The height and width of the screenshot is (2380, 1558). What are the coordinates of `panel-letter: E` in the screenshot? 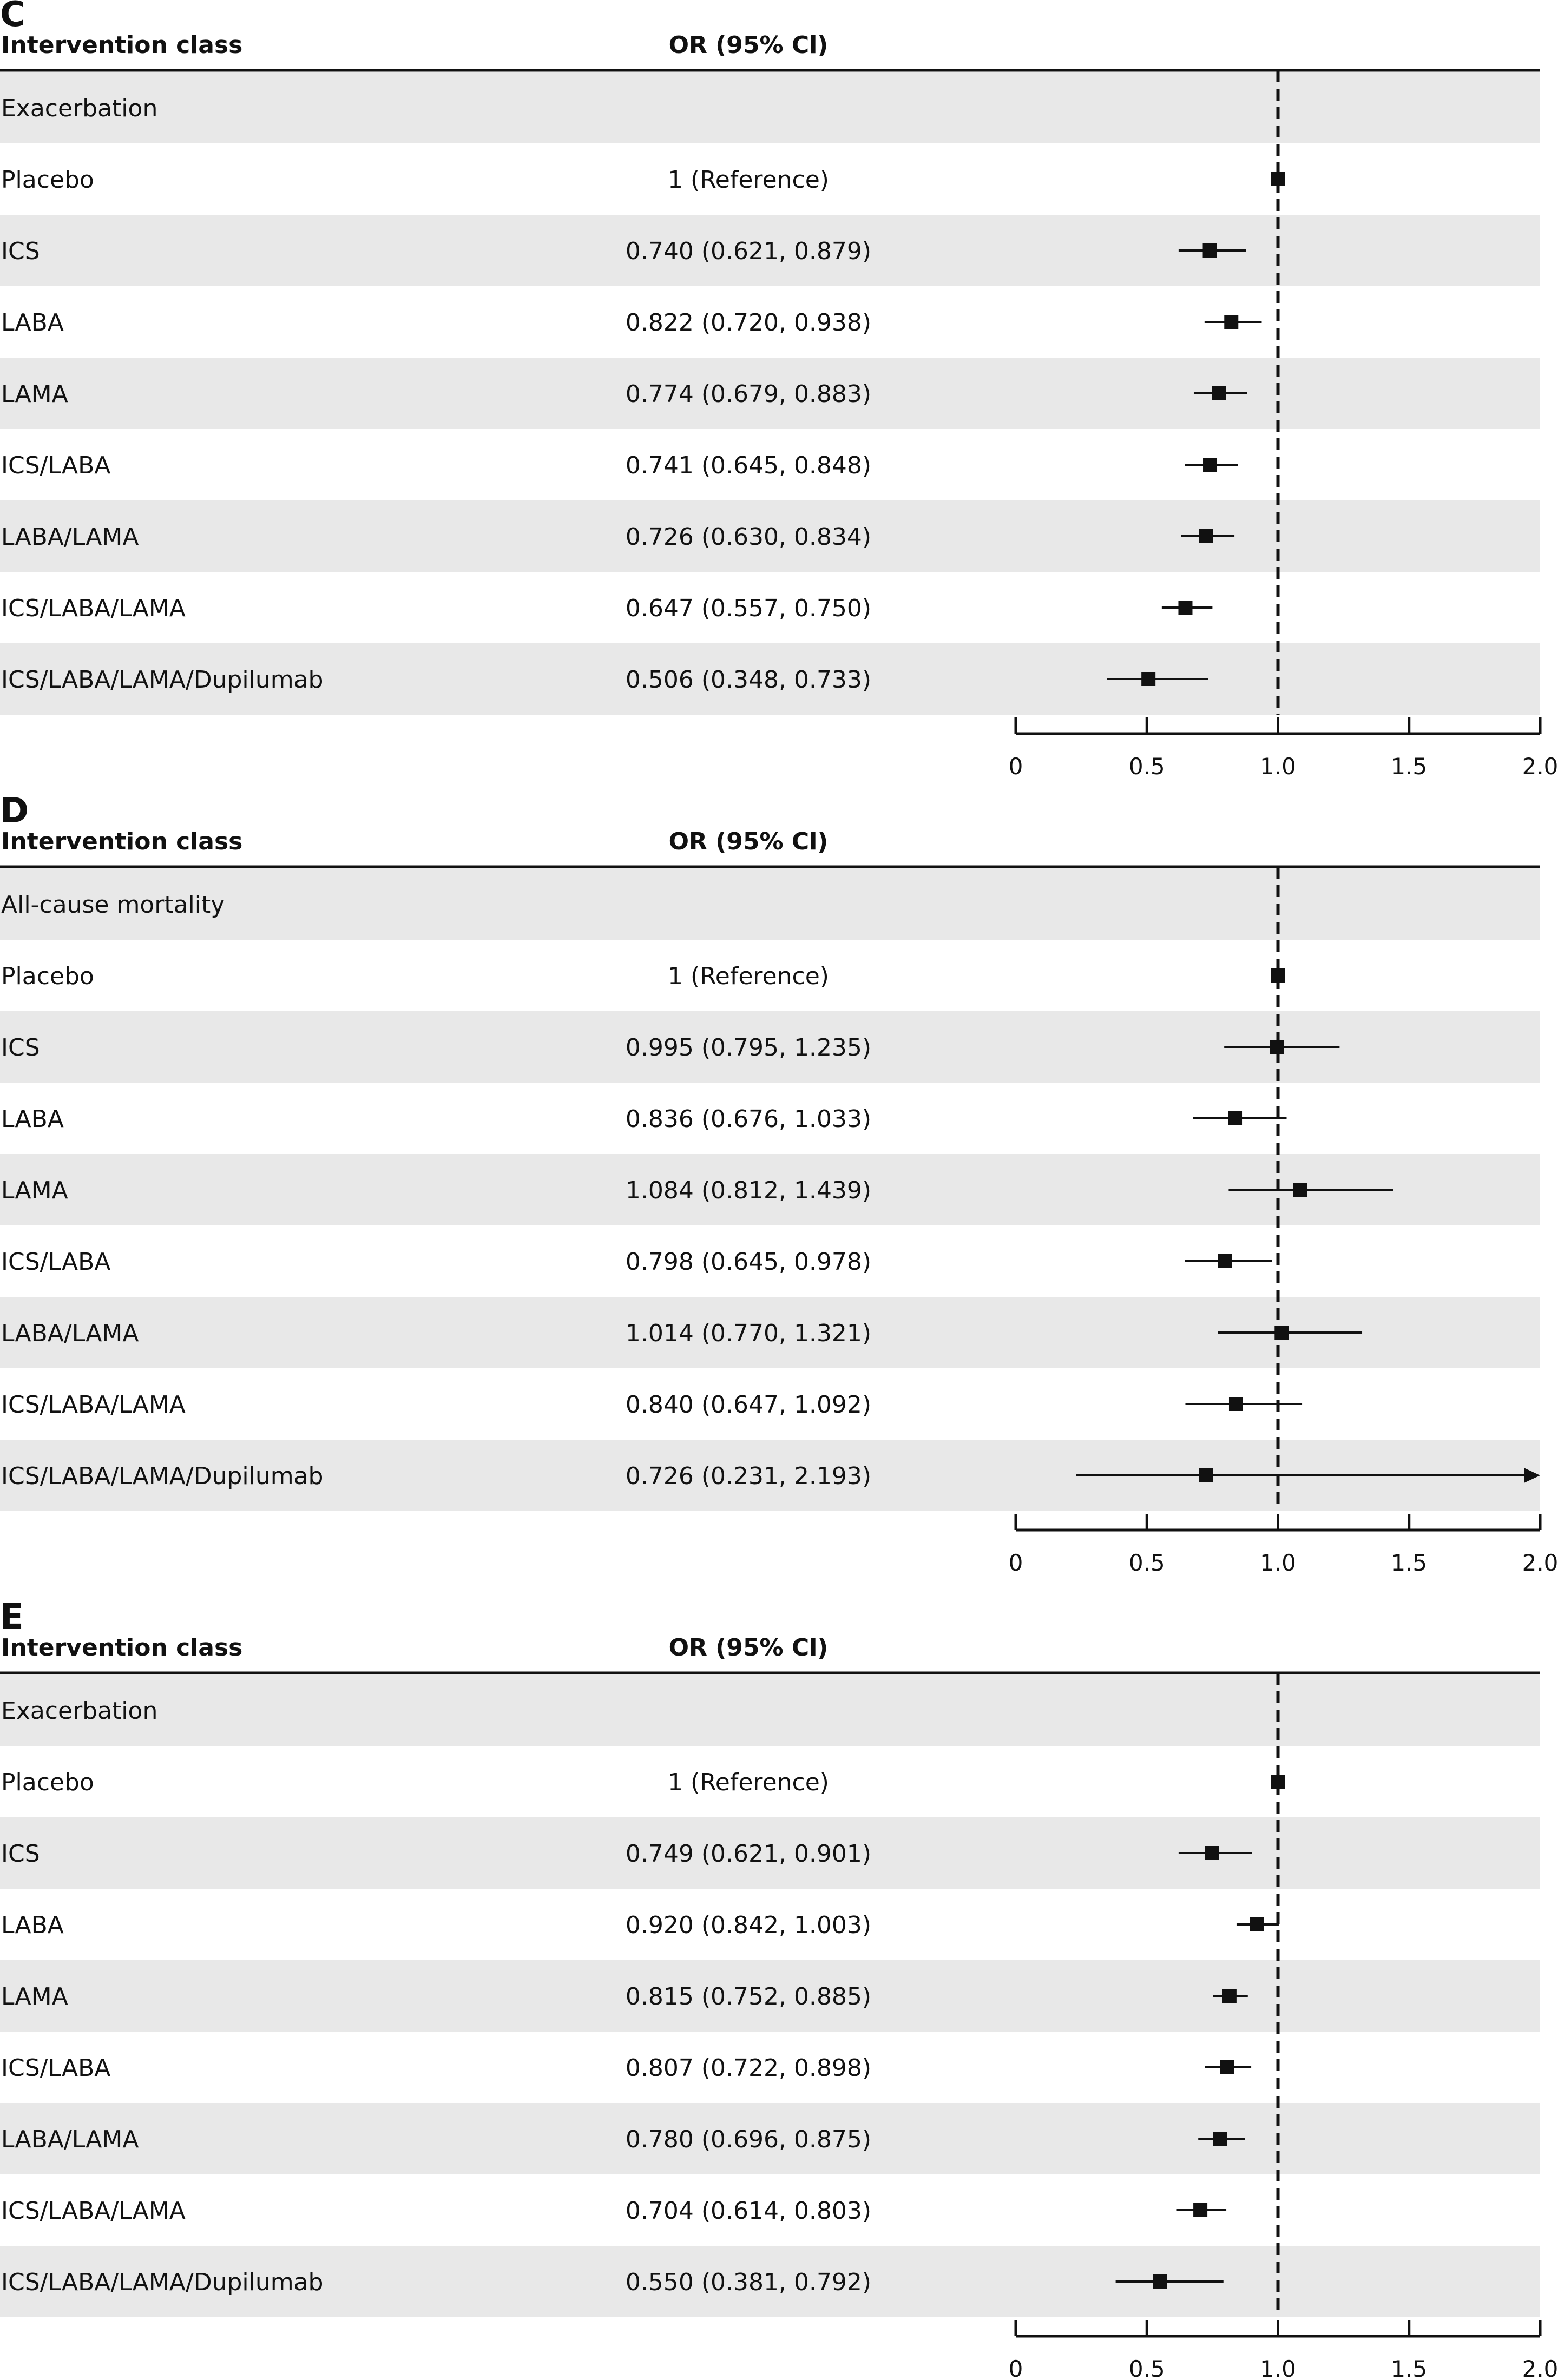 It's located at (12, 1617).